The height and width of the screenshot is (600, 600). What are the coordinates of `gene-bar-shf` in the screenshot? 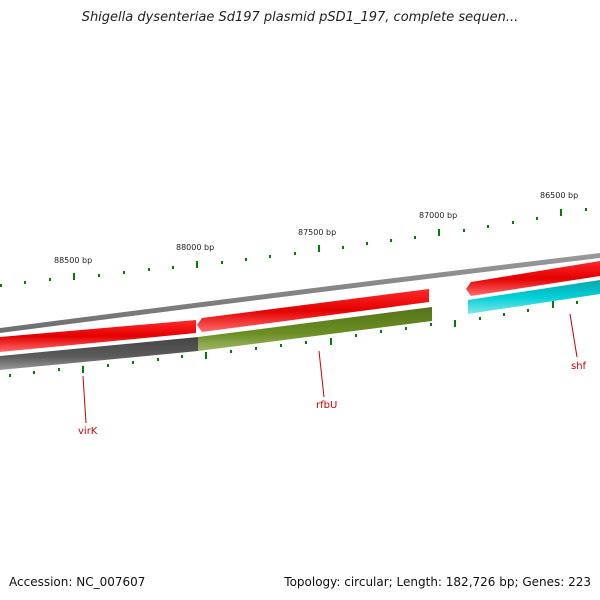 It's located at (534, 297).